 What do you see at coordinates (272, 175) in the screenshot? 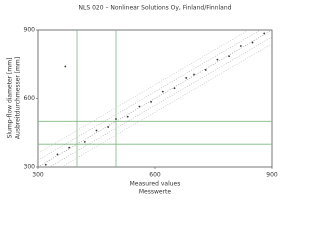
I see `x-tick-label: 900` at bounding box center [272, 175].